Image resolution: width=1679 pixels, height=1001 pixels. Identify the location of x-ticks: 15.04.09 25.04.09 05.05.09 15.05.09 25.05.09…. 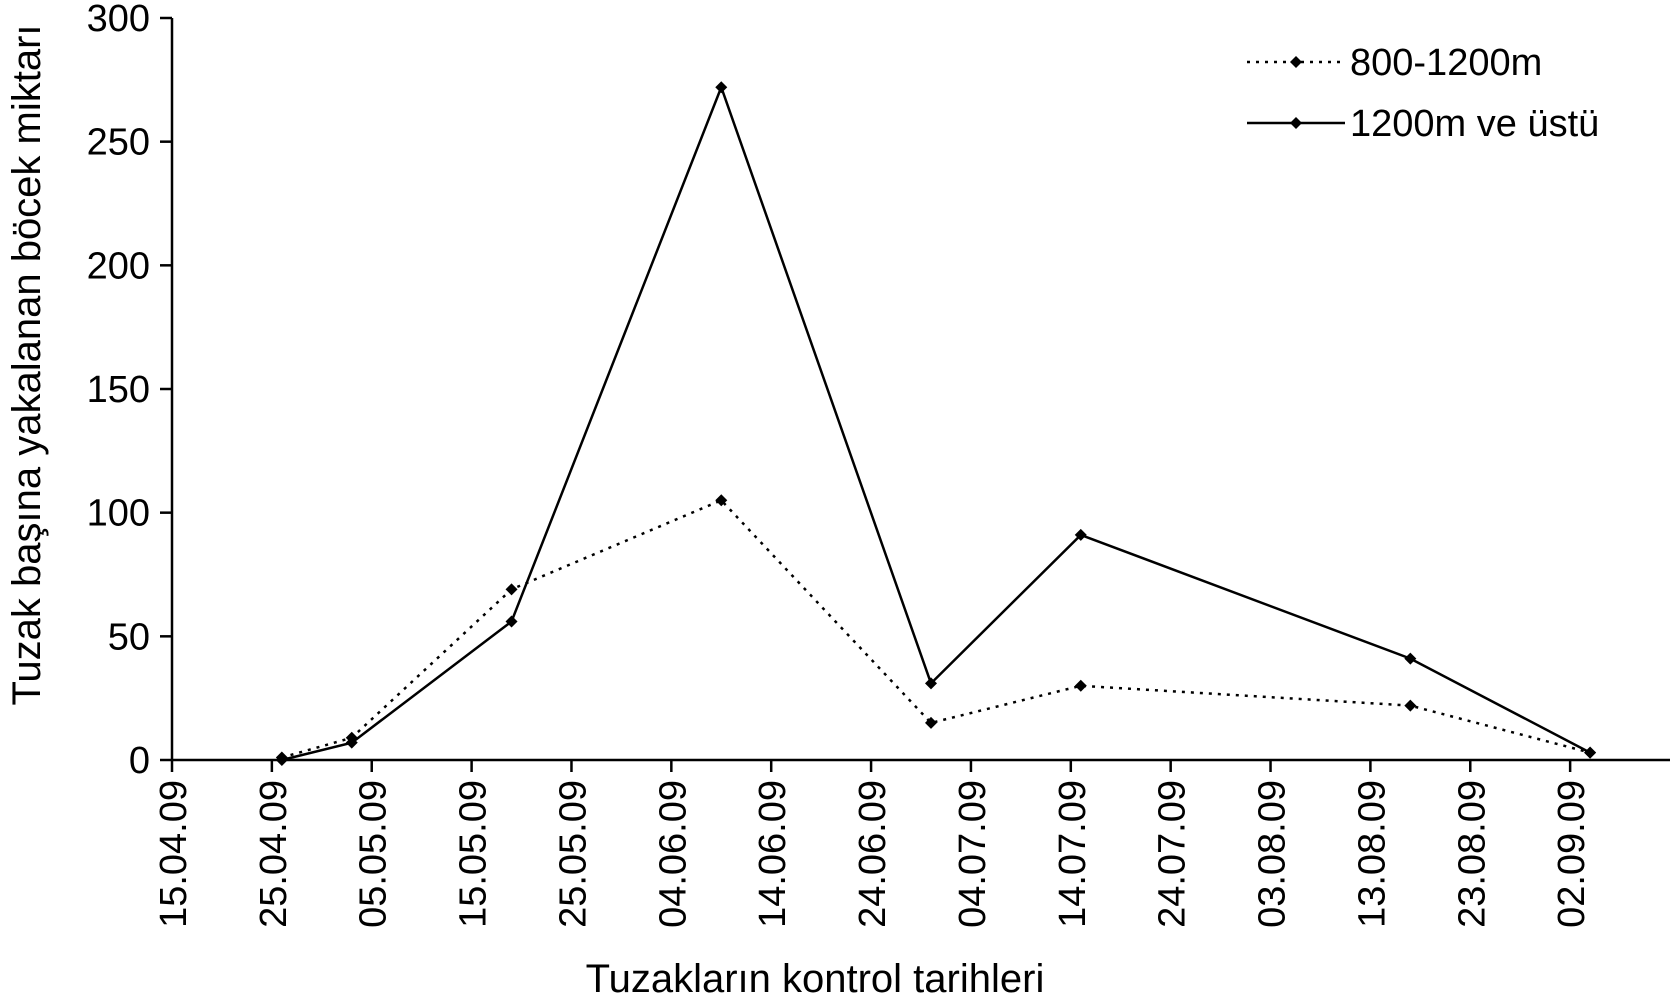
(873, 844).